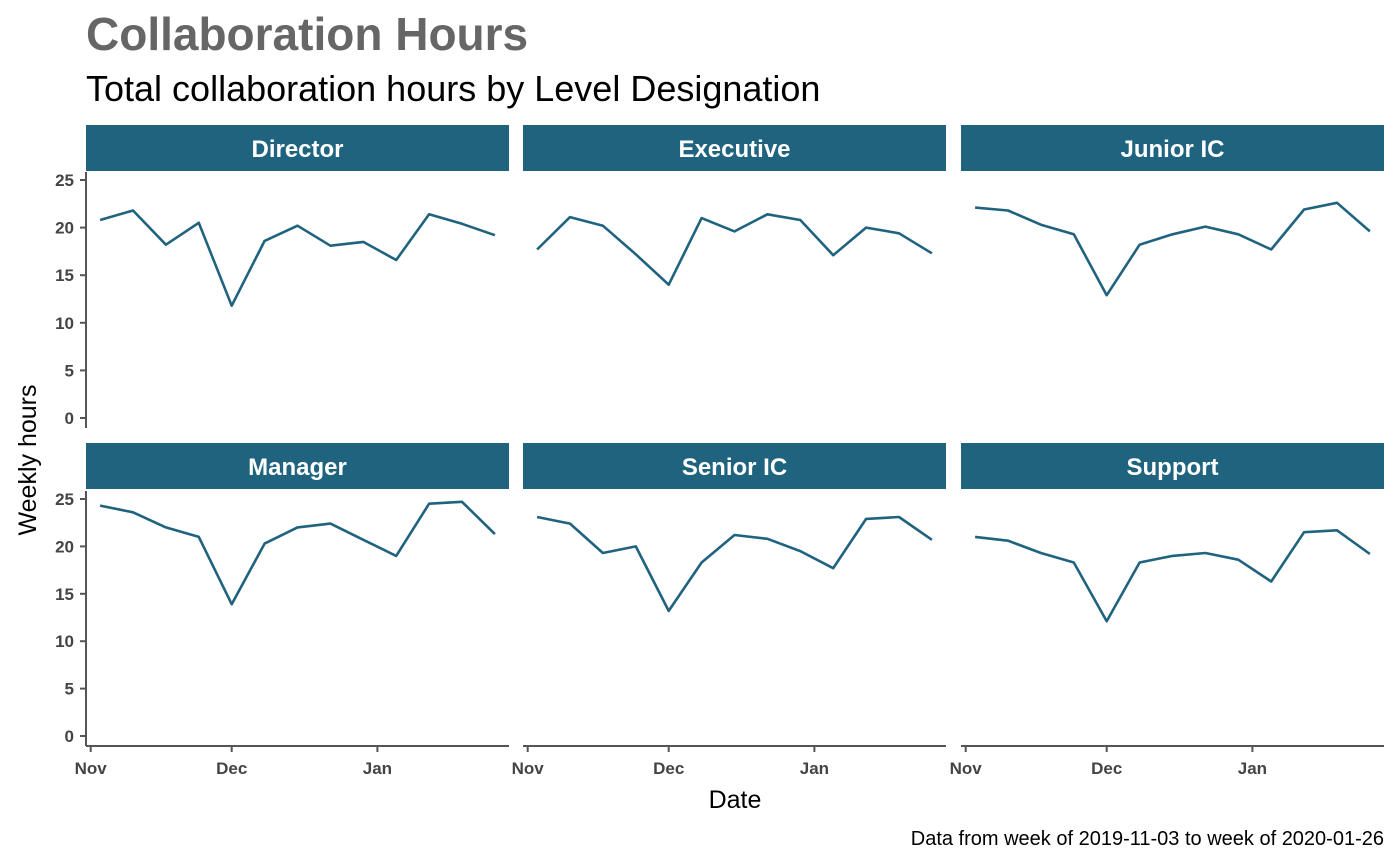 The width and height of the screenshot is (1400, 866). I want to click on facet-senior-ic-x-tick-label: Nov, so click(528, 768).